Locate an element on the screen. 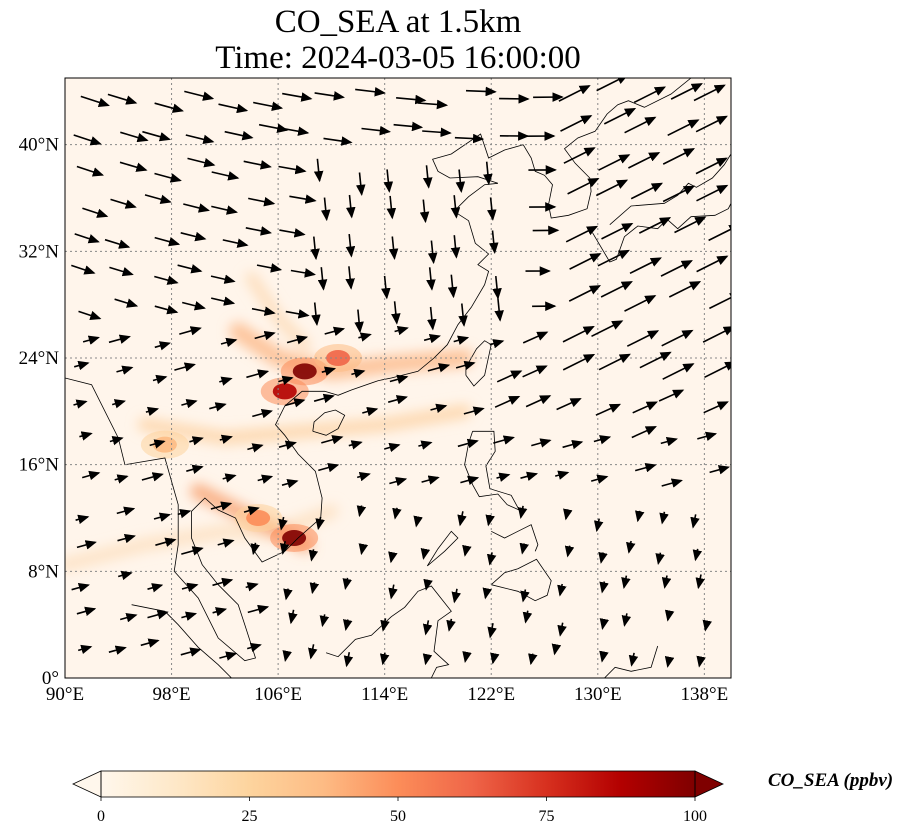 This screenshot has height=836, width=916. co-hotspots is located at coordinates (251, 448).